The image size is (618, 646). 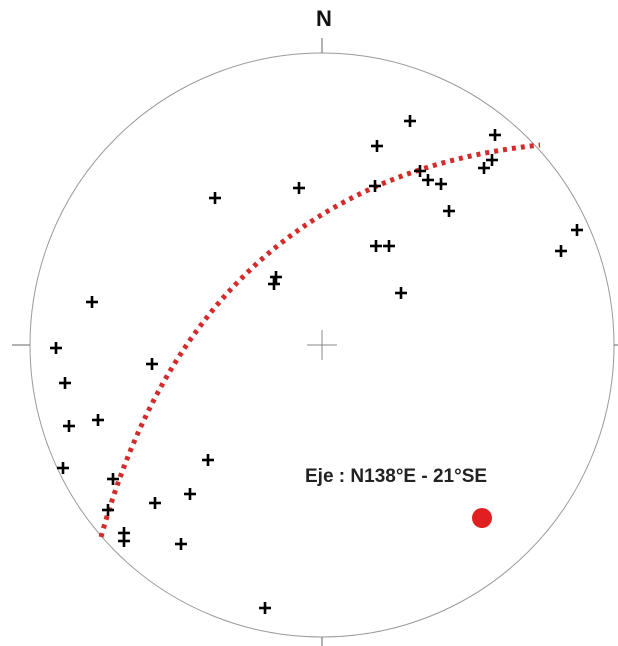 What do you see at coordinates (482, 518) in the screenshot?
I see `fold-axis-point` at bounding box center [482, 518].